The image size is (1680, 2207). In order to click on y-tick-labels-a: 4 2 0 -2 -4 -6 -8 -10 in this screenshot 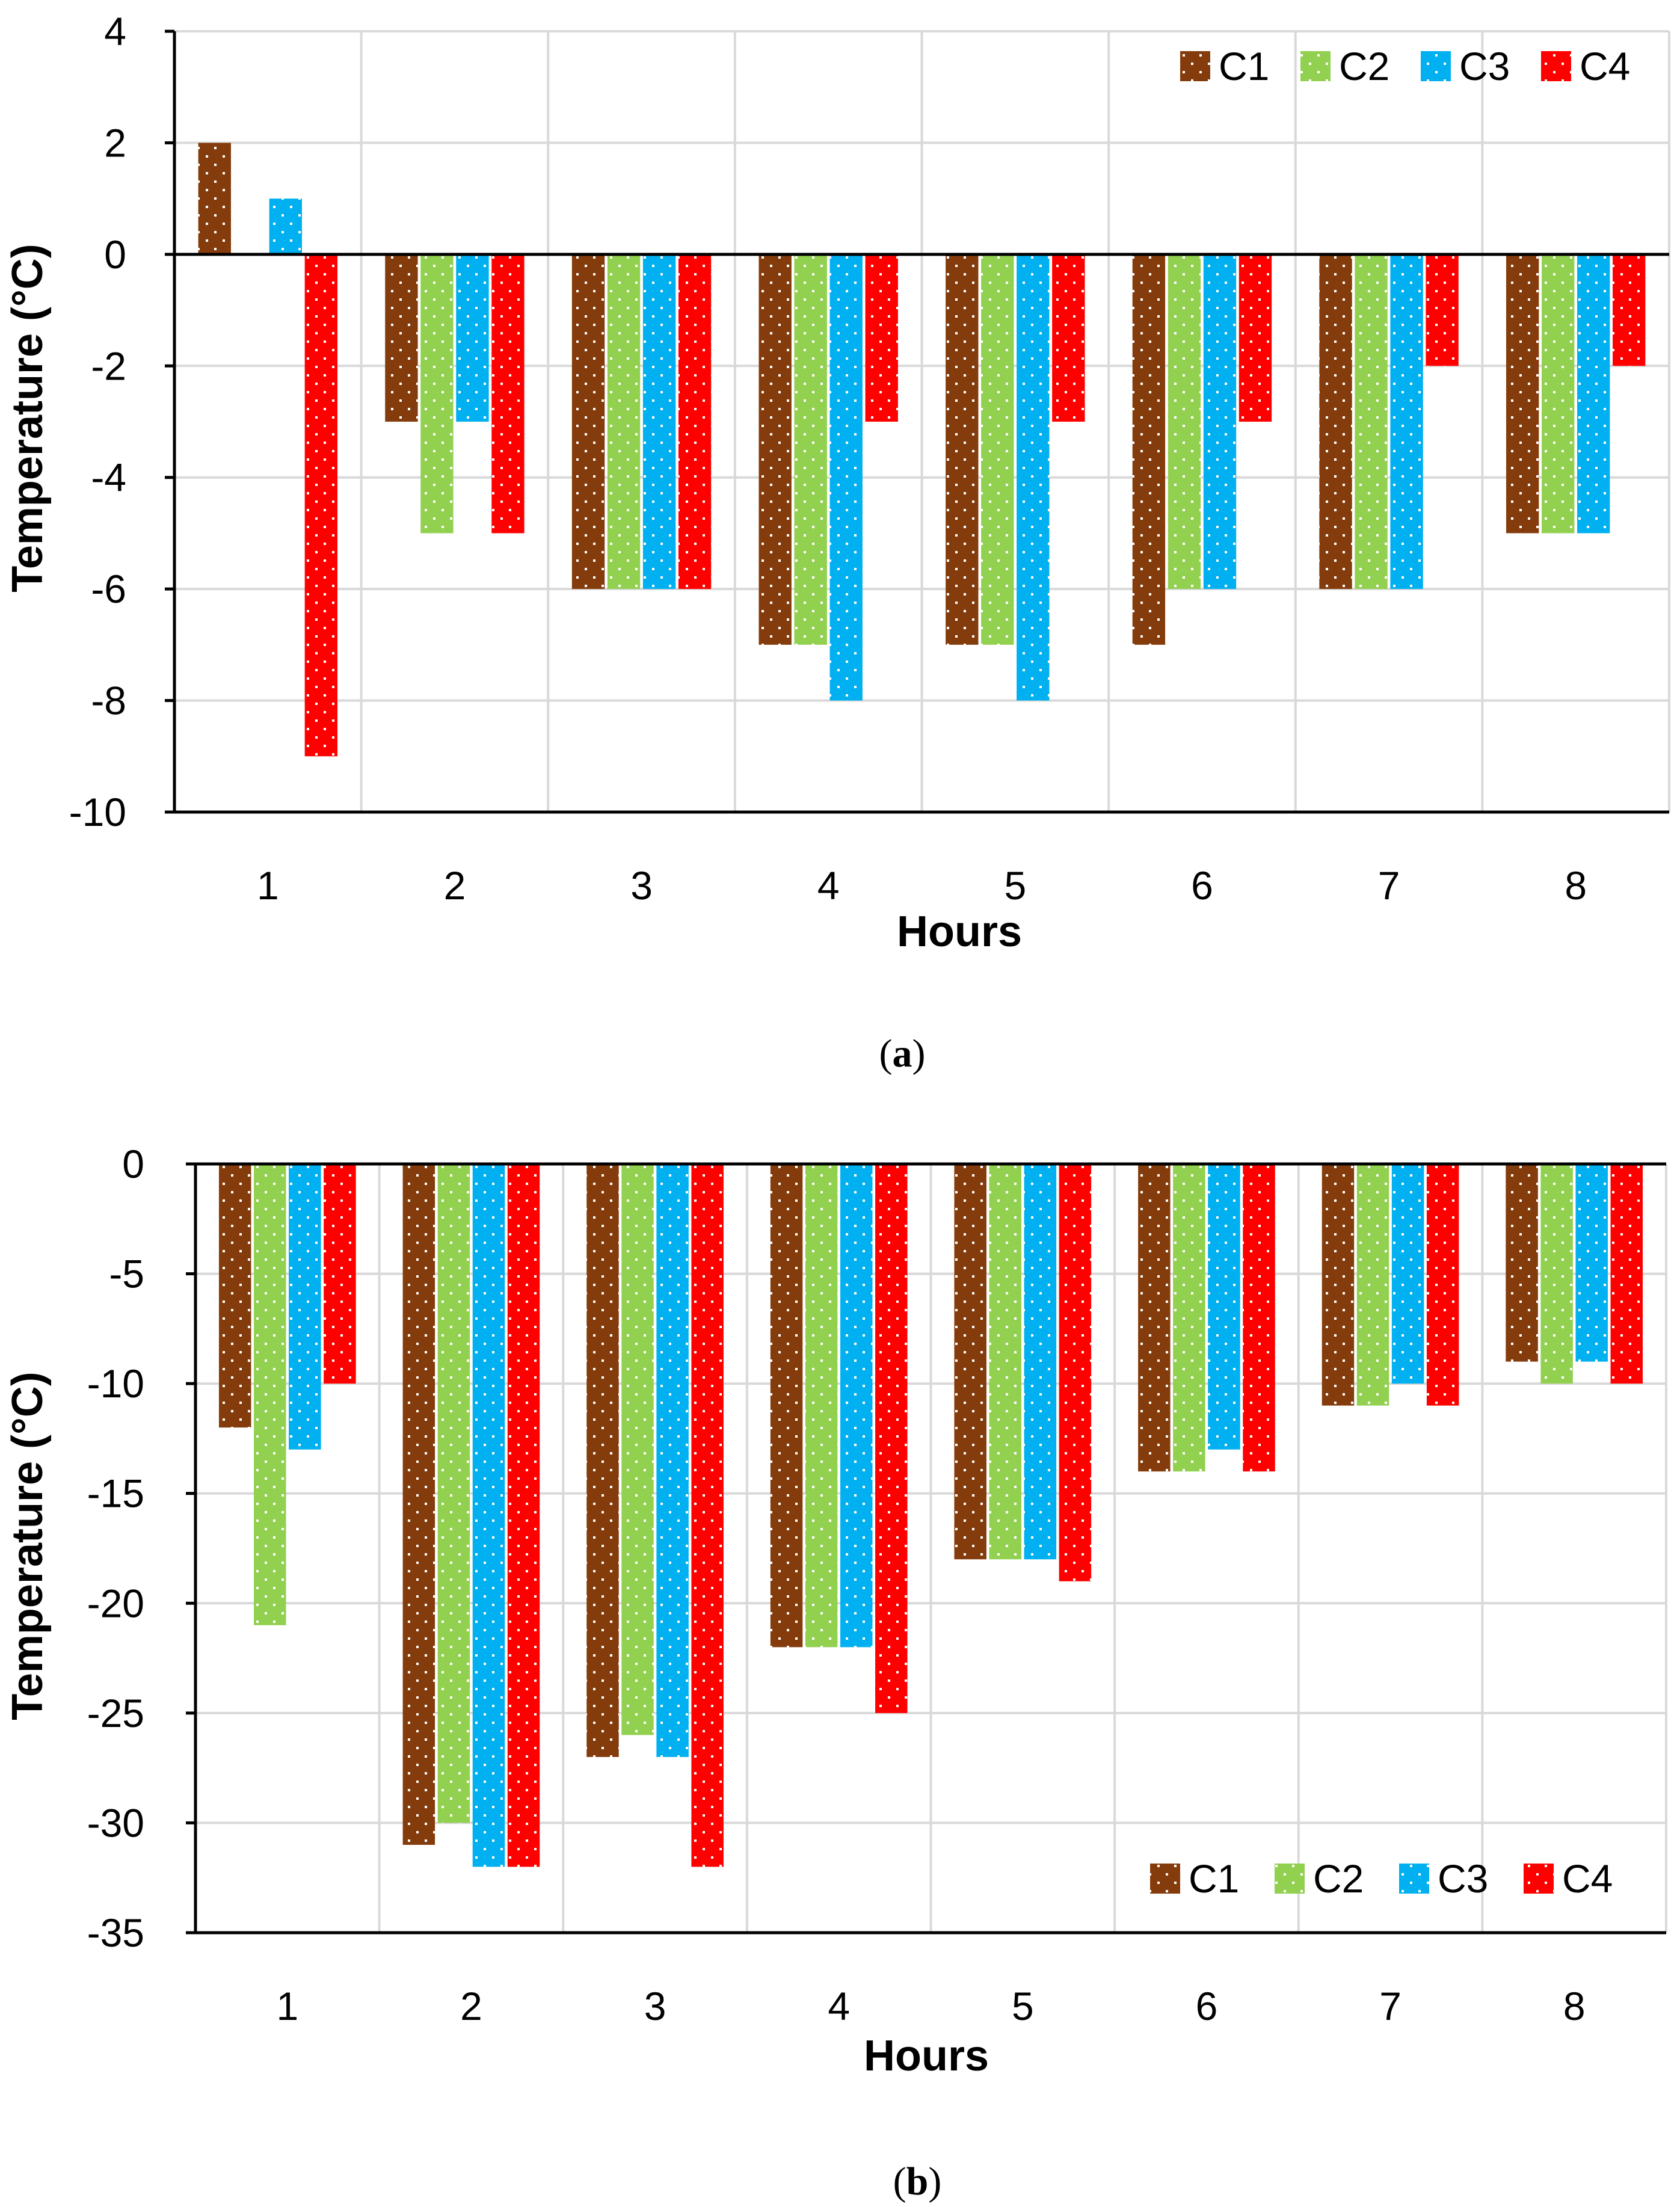, I will do `click(97, 421)`.